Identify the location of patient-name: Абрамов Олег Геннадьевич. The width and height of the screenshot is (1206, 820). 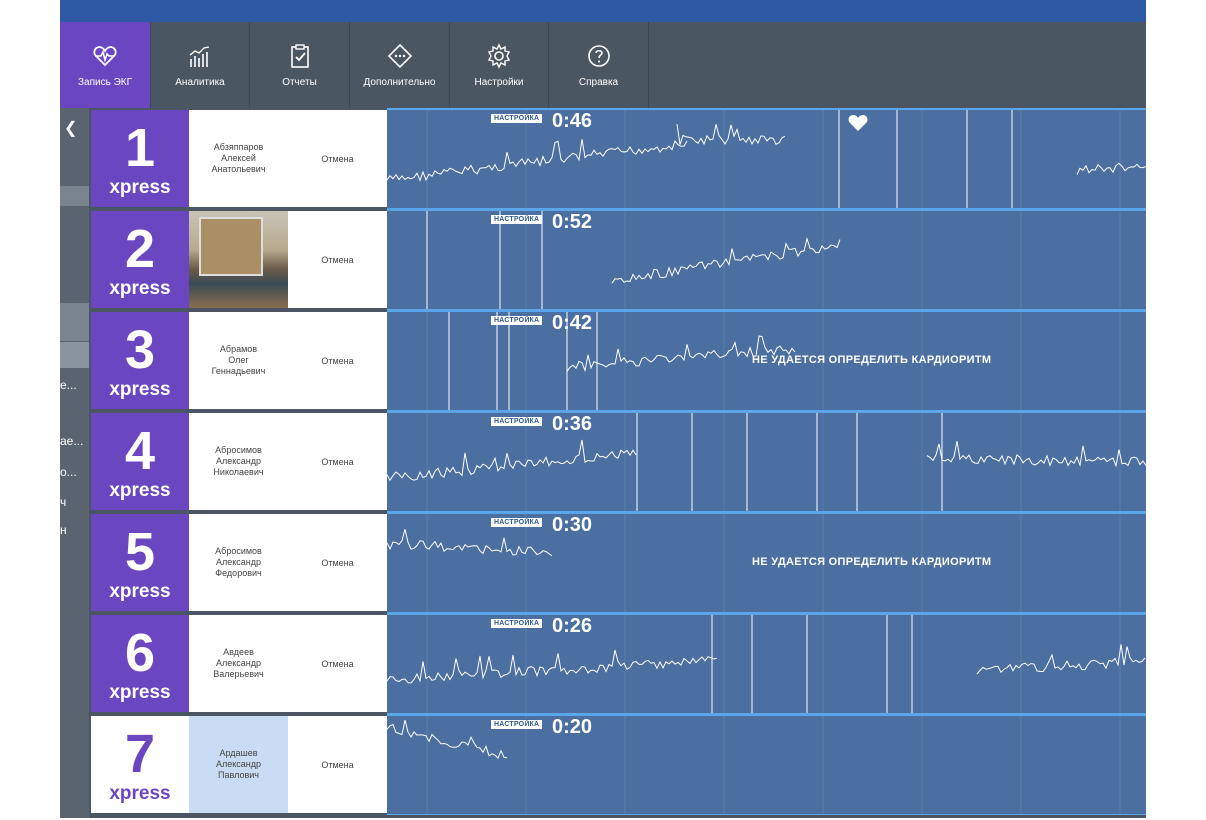
(238, 360).